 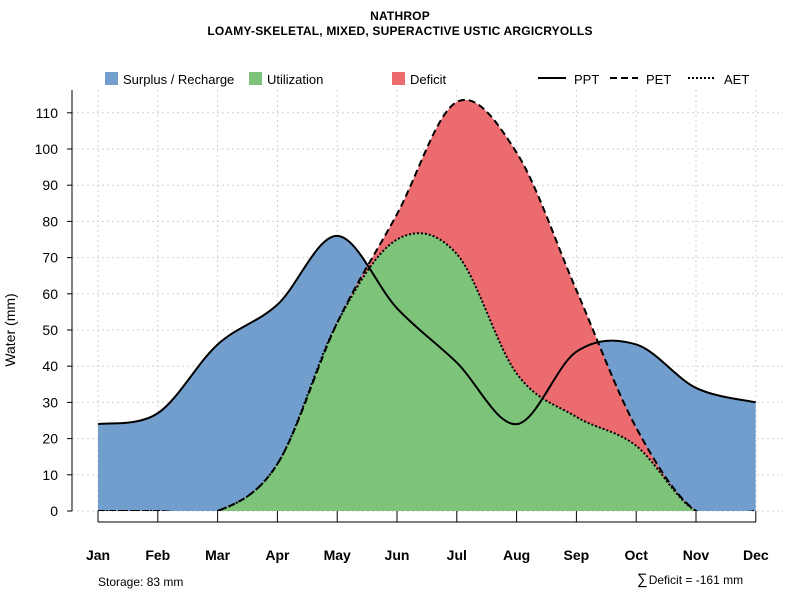 I want to click on x-tick-label: Dec, so click(x=756, y=555).